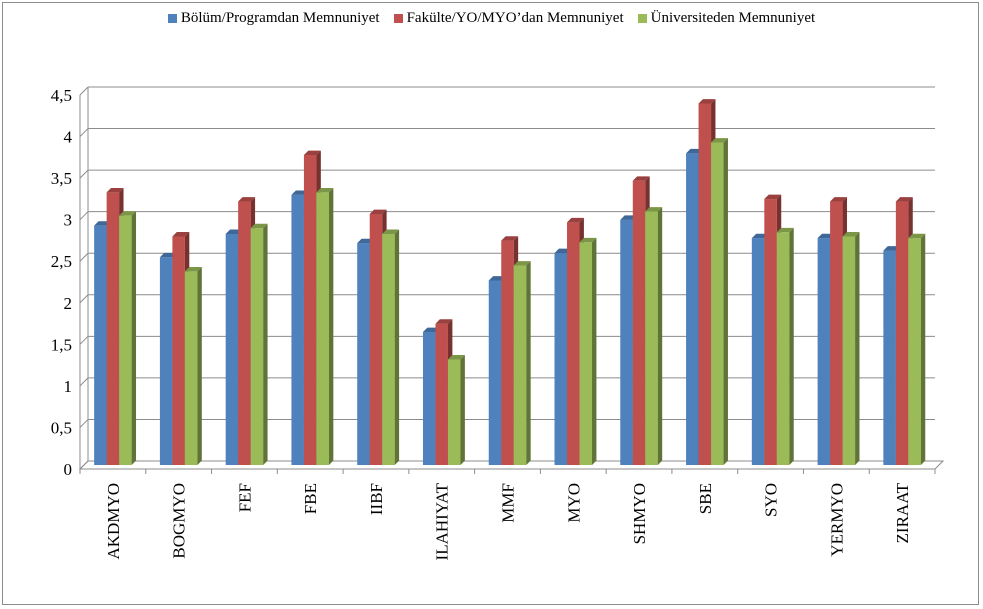 The image size is (983, 609). What do you see at coordinates (902, 512) in the screenshot?
I see `x-tick-label: ZIRAAT` at bounding box center [902, 512].